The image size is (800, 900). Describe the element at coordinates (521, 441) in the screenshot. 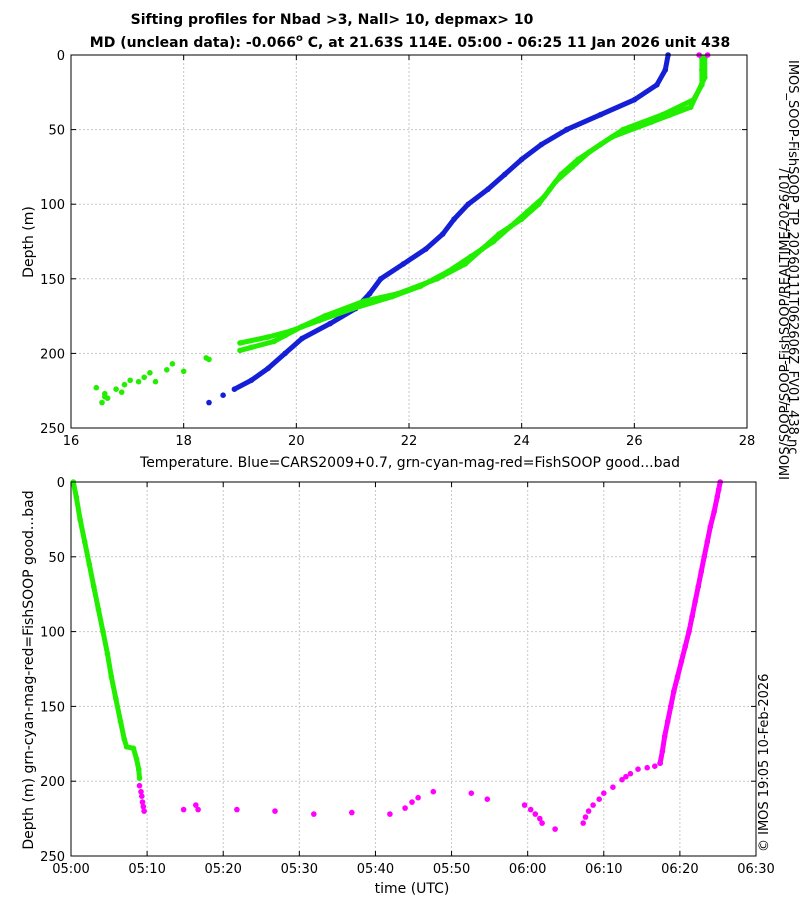

I see `top-xtick-label: 24` at that location.